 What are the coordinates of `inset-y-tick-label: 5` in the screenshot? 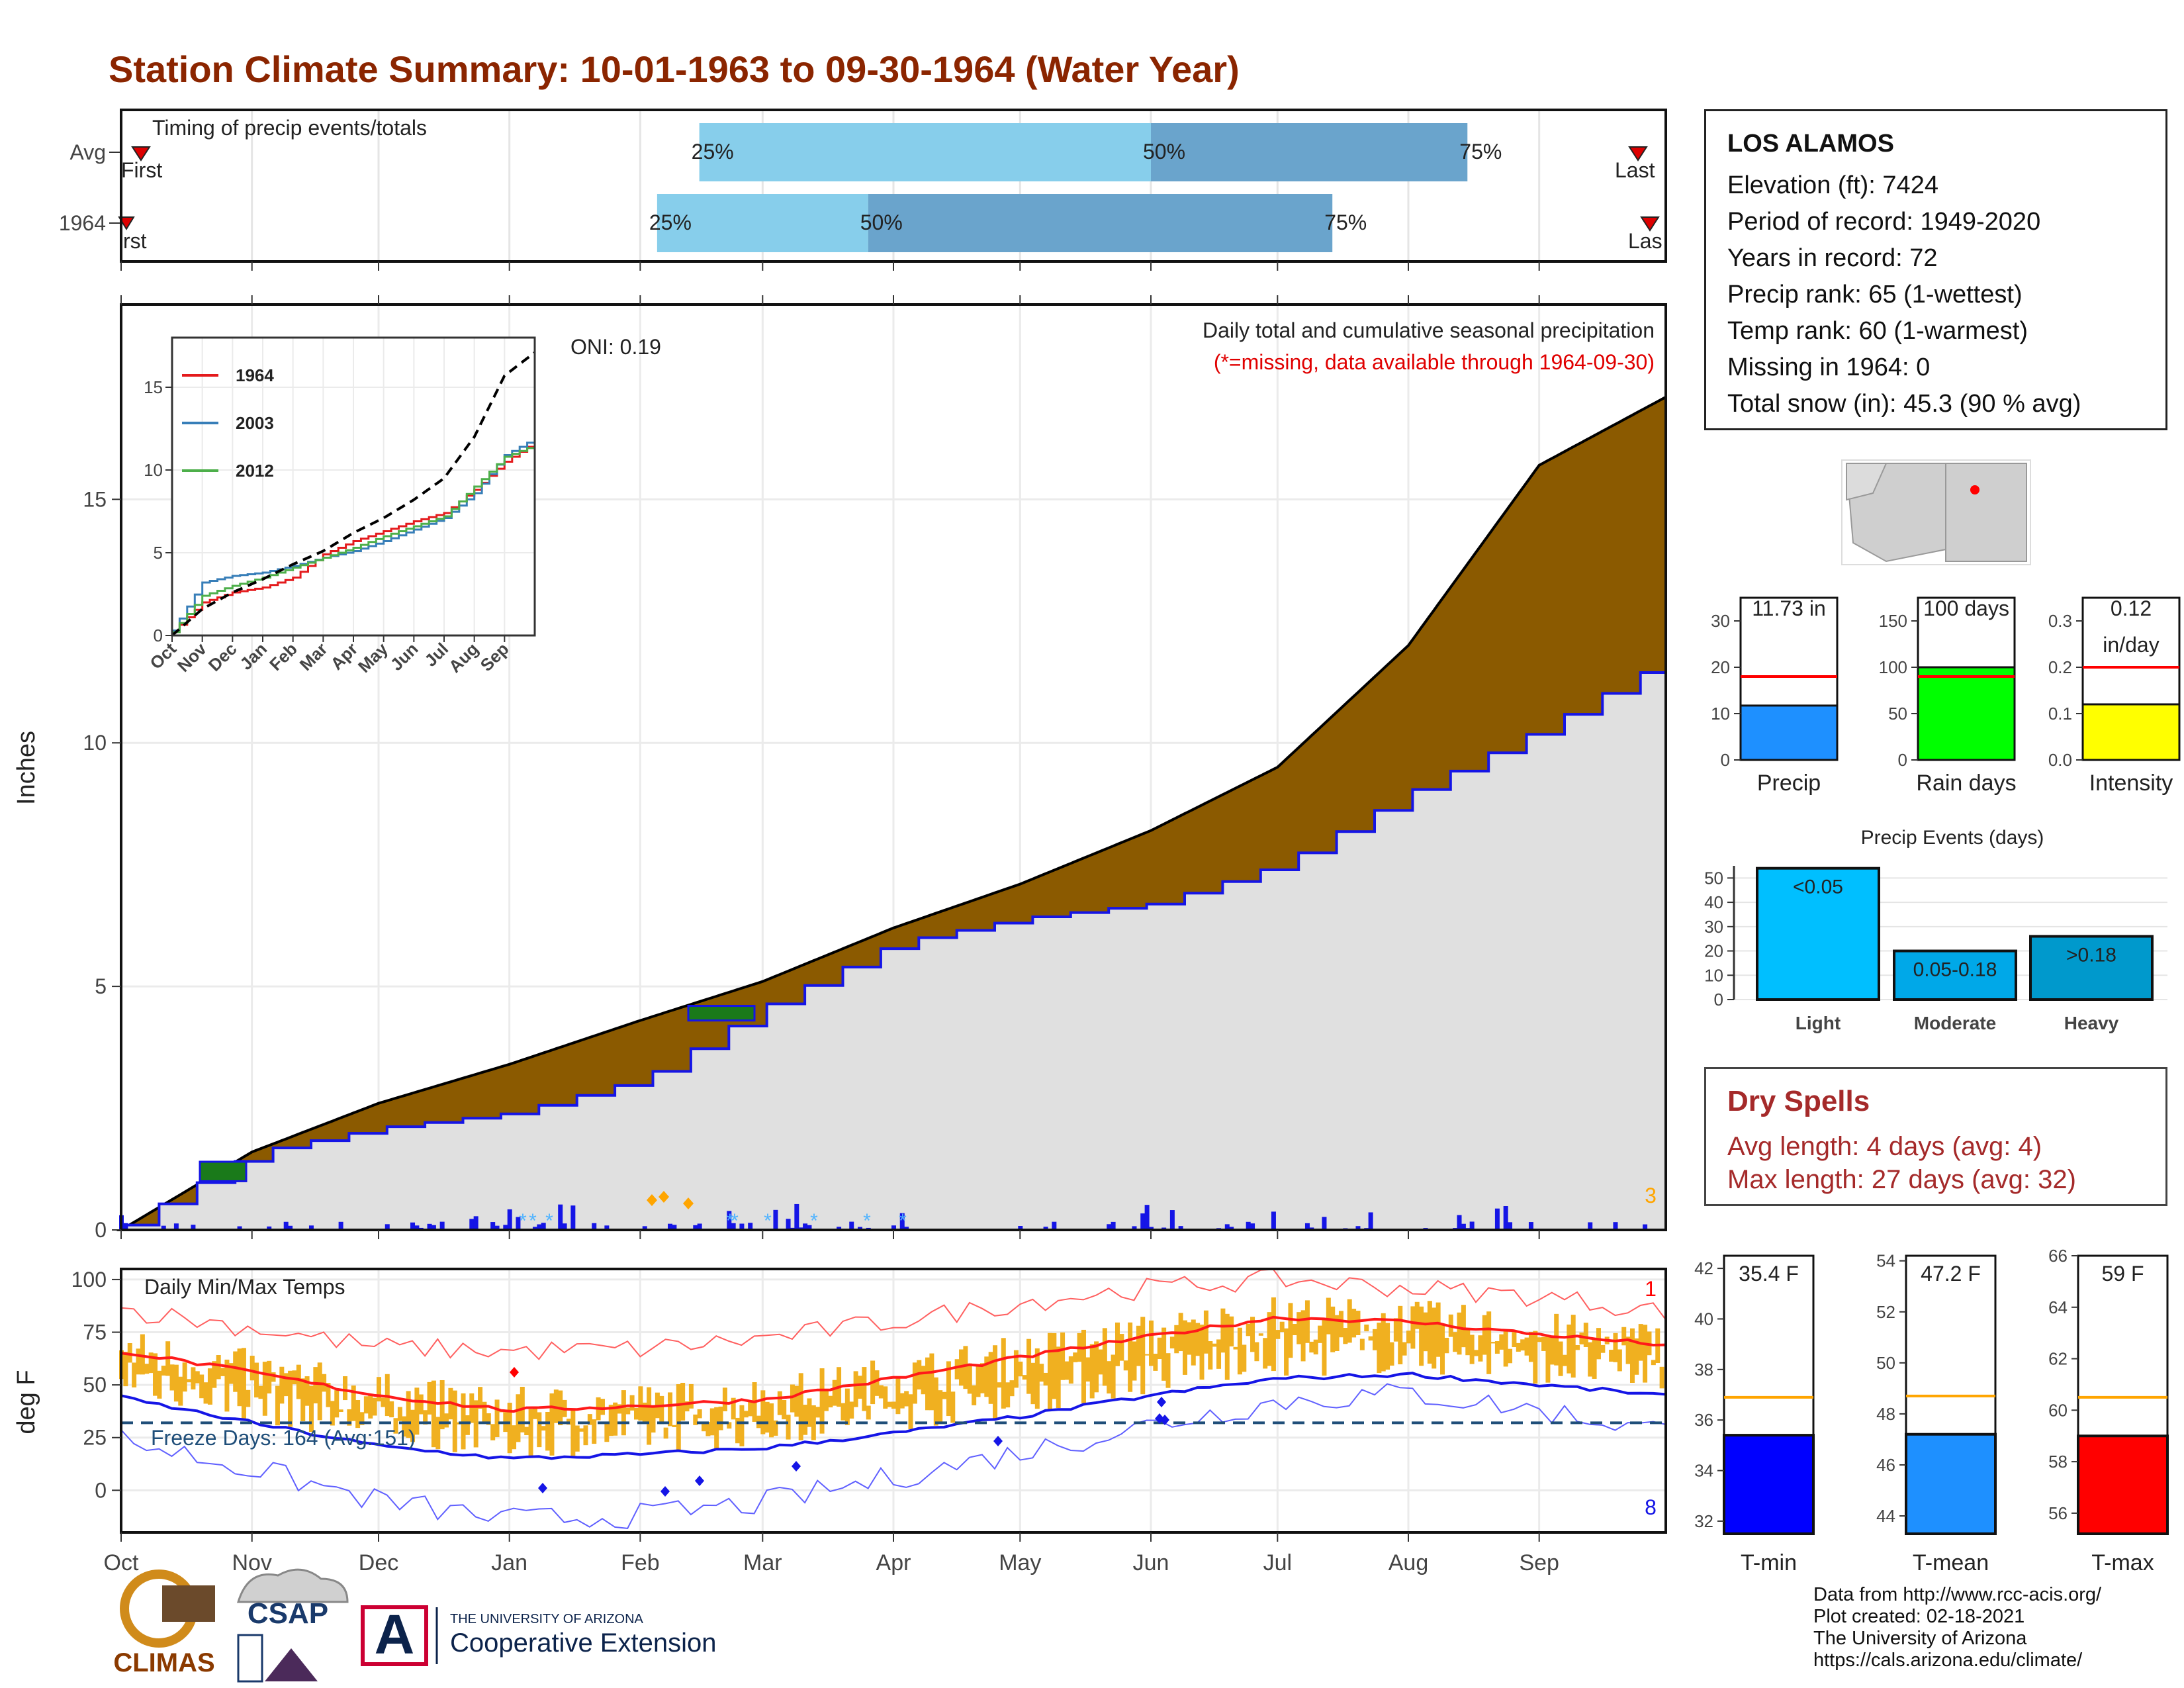 It's located at (159, 553).